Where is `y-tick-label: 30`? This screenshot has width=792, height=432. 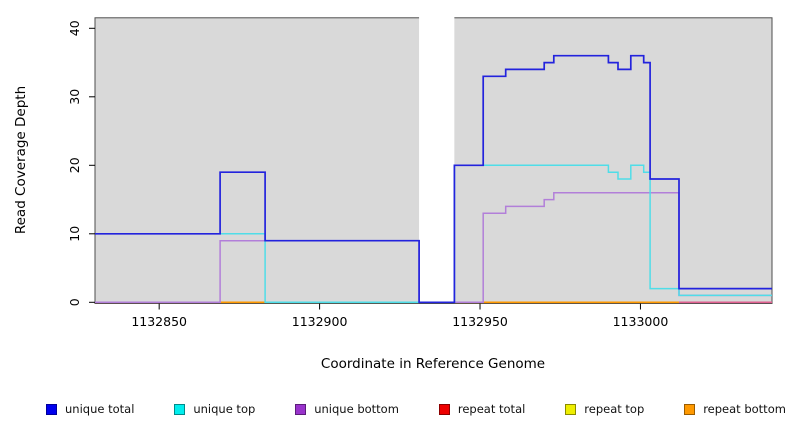 y-tick-label: 30 is located at coordinates (74, 97).